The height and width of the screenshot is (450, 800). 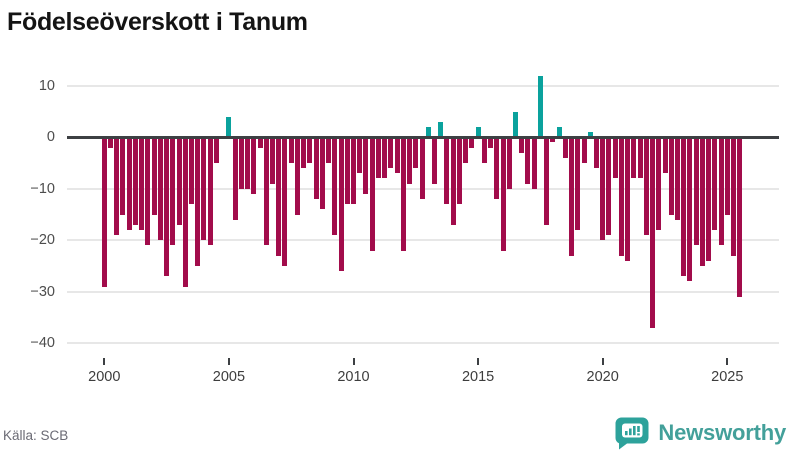 What do you see at coordinates (104, 377) in the screenshot?
I see `x-axis-label: 2000` at bounding box center [104, 377].